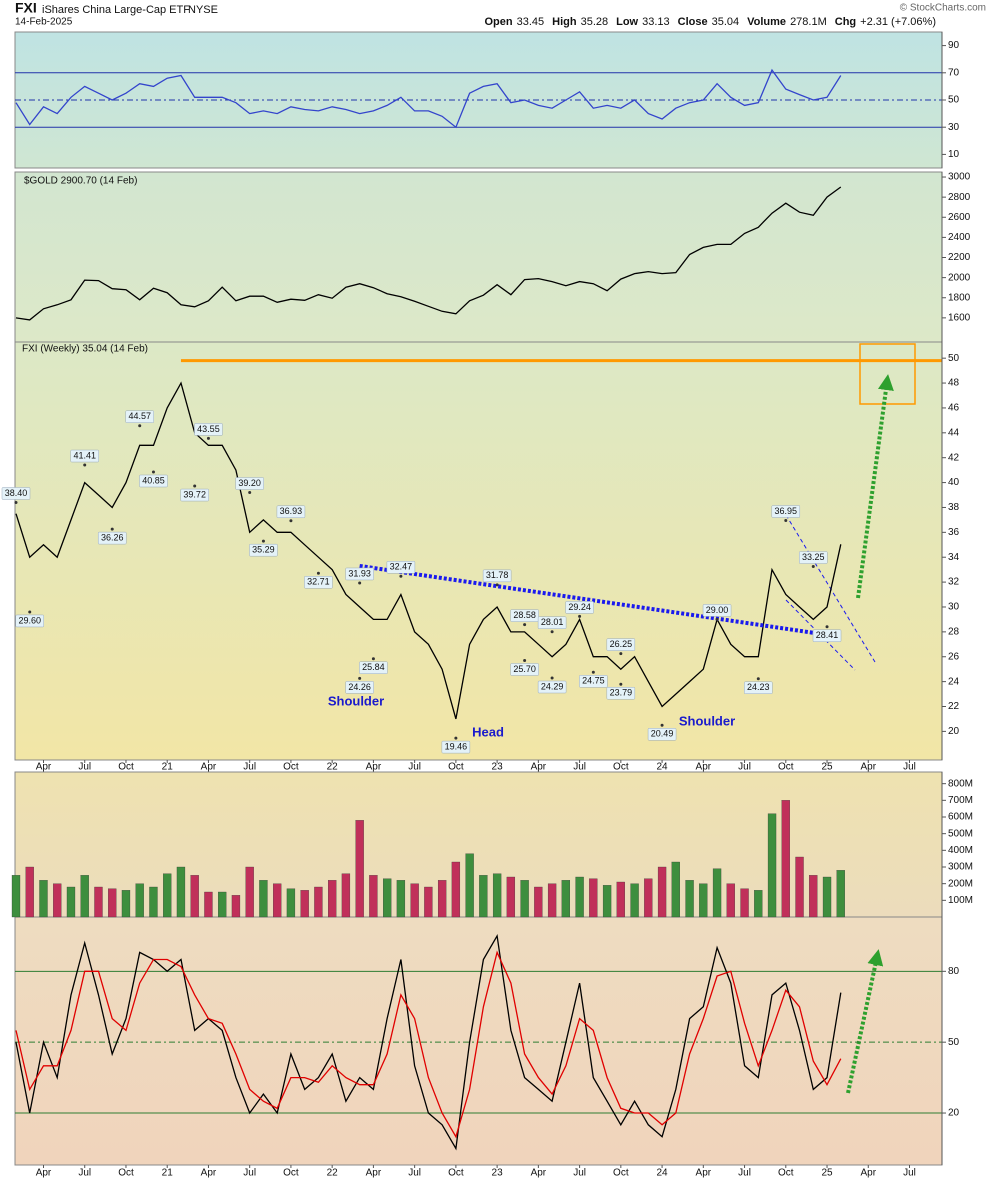 The height and width of the screenshot is (1182, 990). Describe the element at coordinates (954, 681) in the screenshot. I see `y-tick-label: 24` at that location.